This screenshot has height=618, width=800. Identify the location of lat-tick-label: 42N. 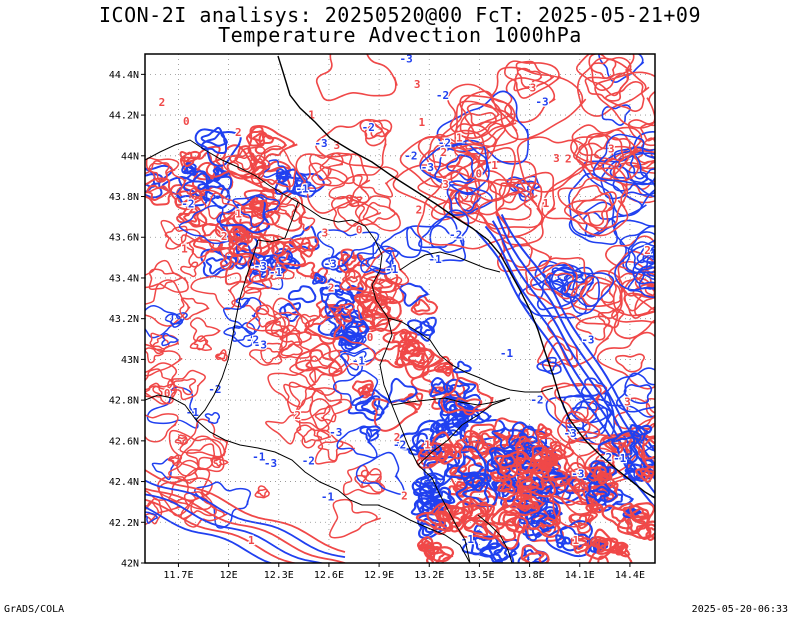
(130, 564).